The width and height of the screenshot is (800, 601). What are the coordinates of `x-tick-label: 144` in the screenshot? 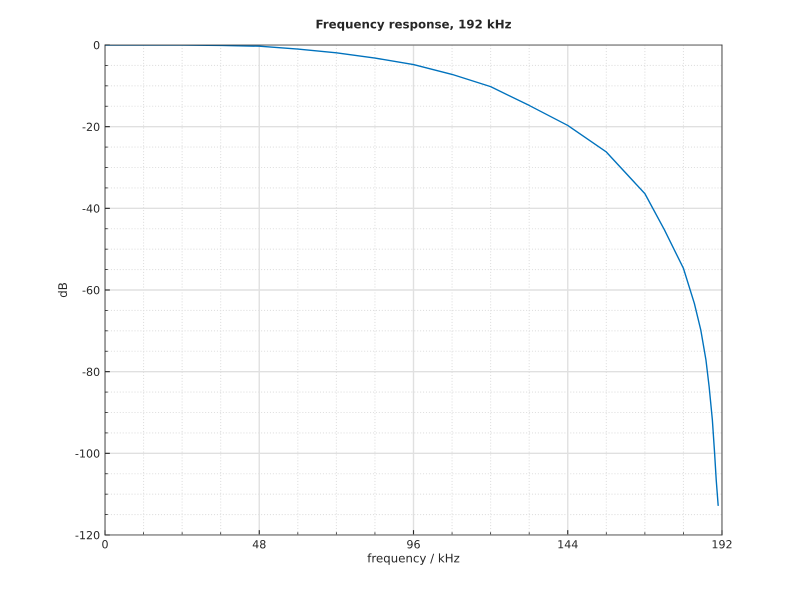 It's located at (568, 544).